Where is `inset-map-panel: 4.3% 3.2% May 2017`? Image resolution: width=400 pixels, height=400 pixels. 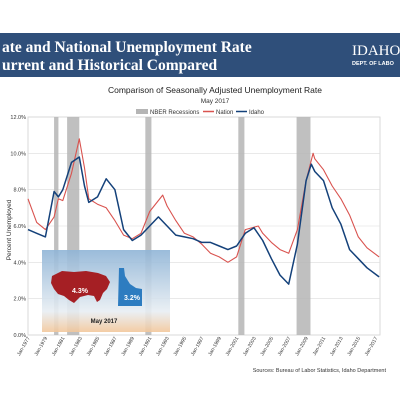 inset-map-panel: 4.3% 3.2% May 2017 is located at coordinates (106, 291).